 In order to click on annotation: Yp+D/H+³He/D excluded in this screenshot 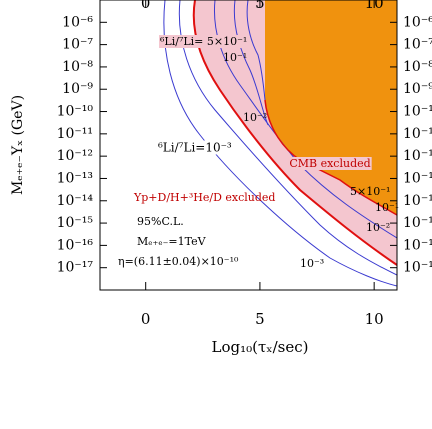, I will do `click(204, 197)`.